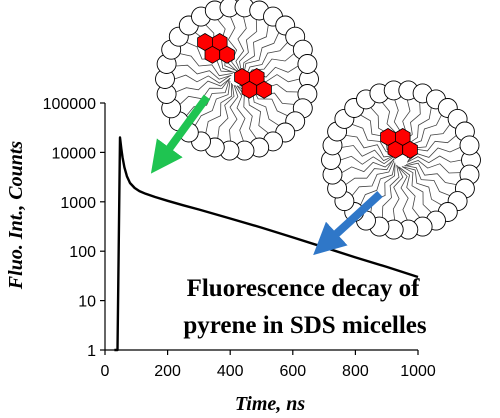 The width and height of the screenshot is (500, 418). What do you see at coordinates (230, 371) in the screenshot?
I see `x-tick-label: 400` at bounding box center [230, 371].